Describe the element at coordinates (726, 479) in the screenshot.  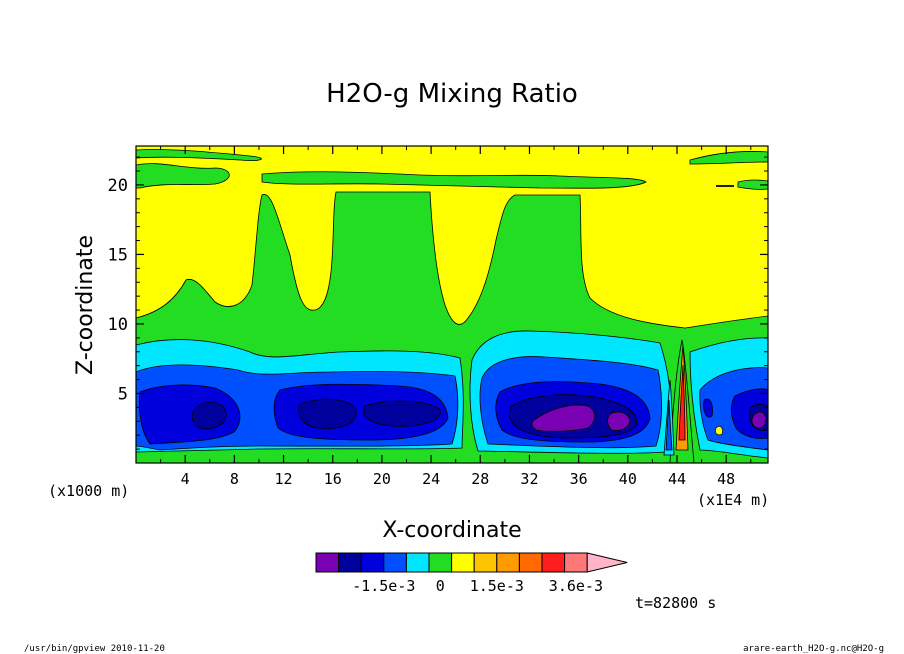
I see `x-tick-label: 48` at that location.